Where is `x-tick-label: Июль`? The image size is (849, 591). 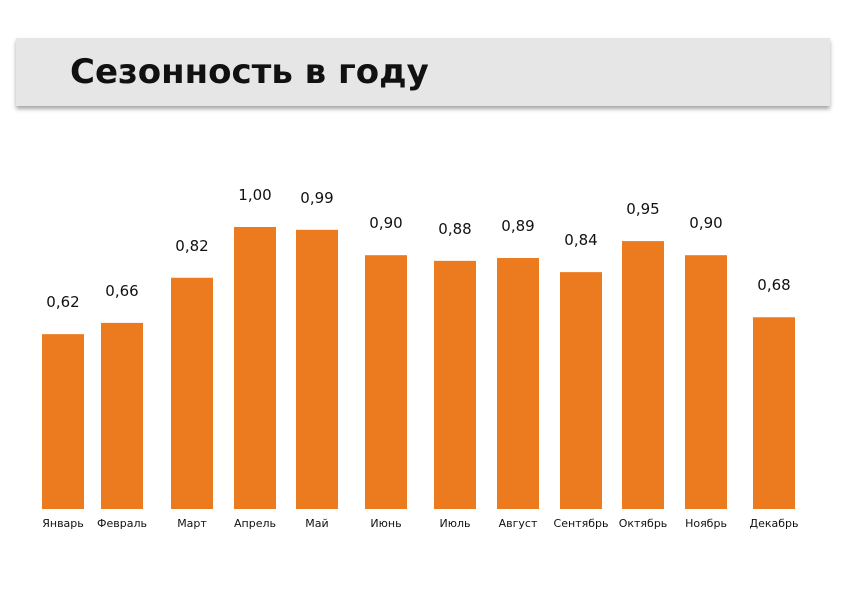 x-tick-label: Июль is located at coordinates (454, 523).